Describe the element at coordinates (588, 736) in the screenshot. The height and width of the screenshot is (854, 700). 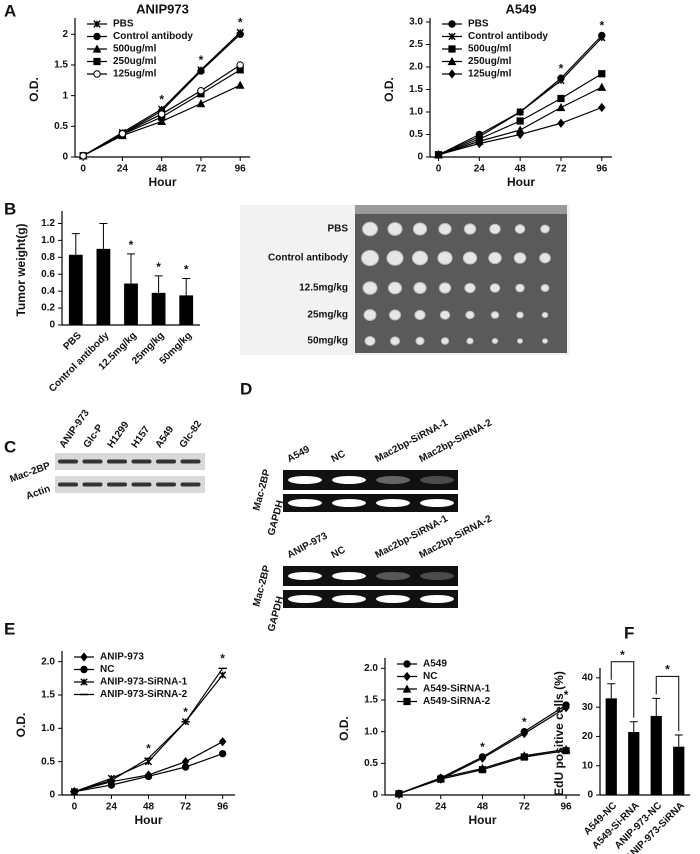
I see `y-tick-label: 20` at that location.